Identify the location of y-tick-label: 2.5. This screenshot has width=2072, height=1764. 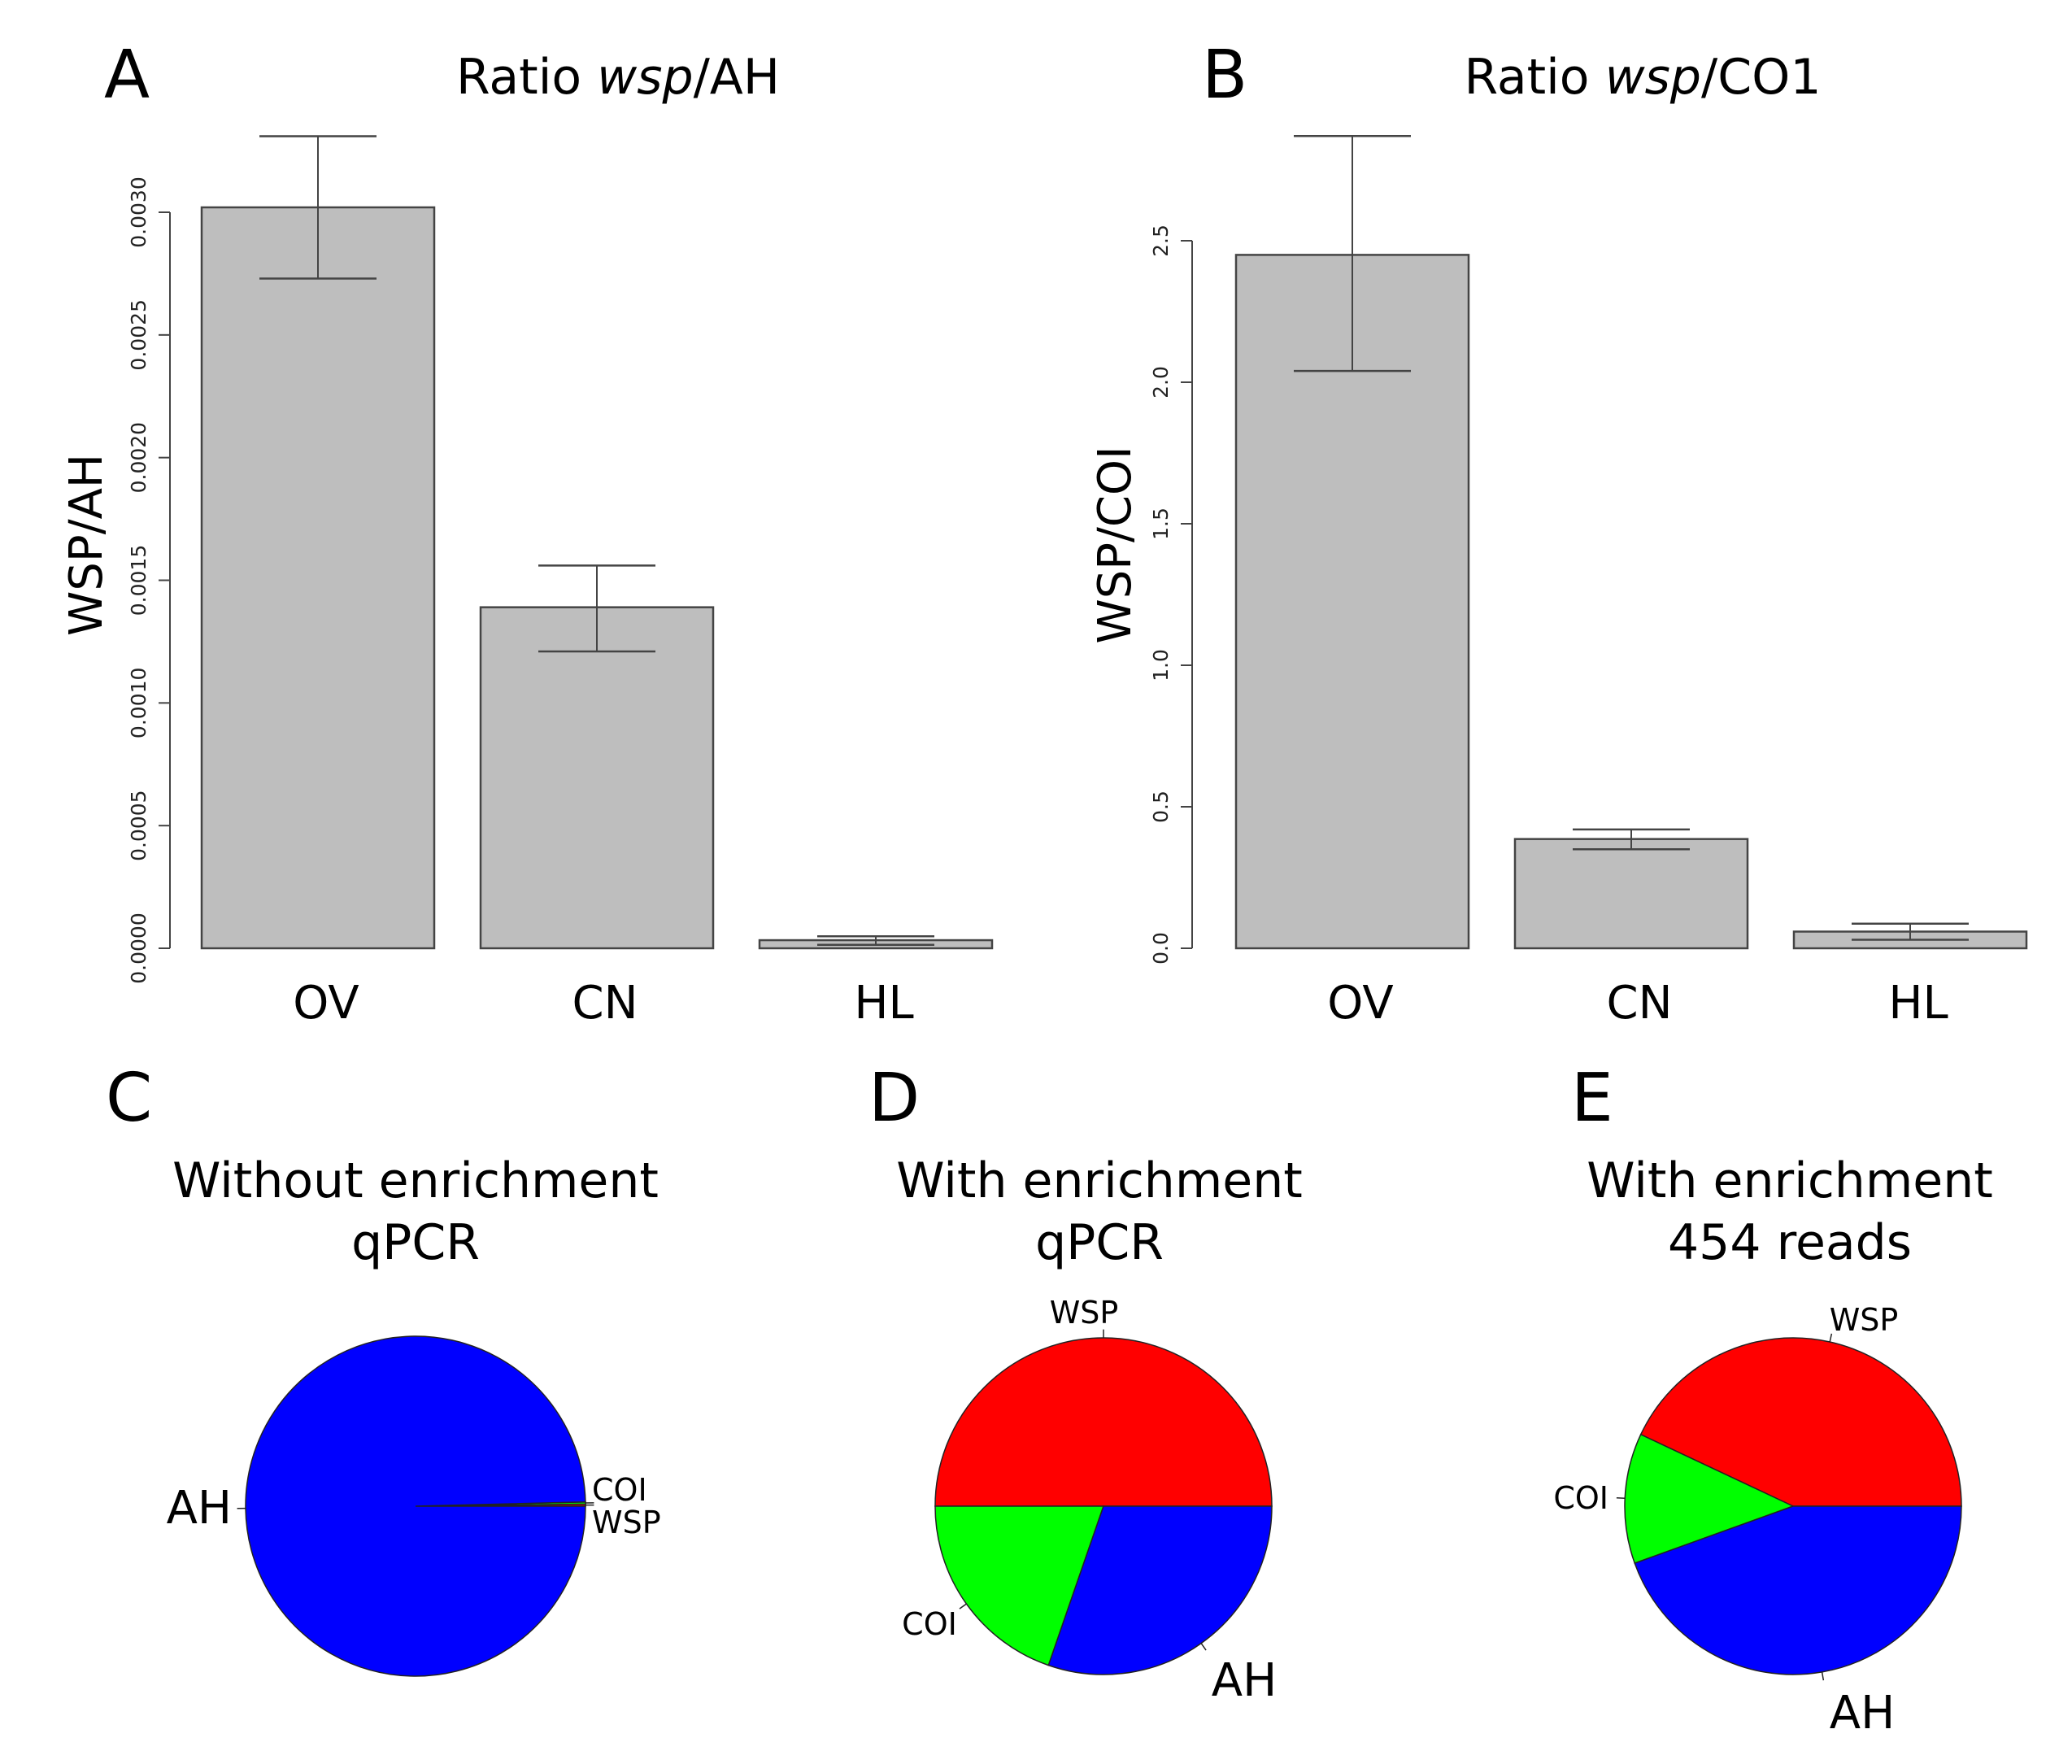
(1161, 240).